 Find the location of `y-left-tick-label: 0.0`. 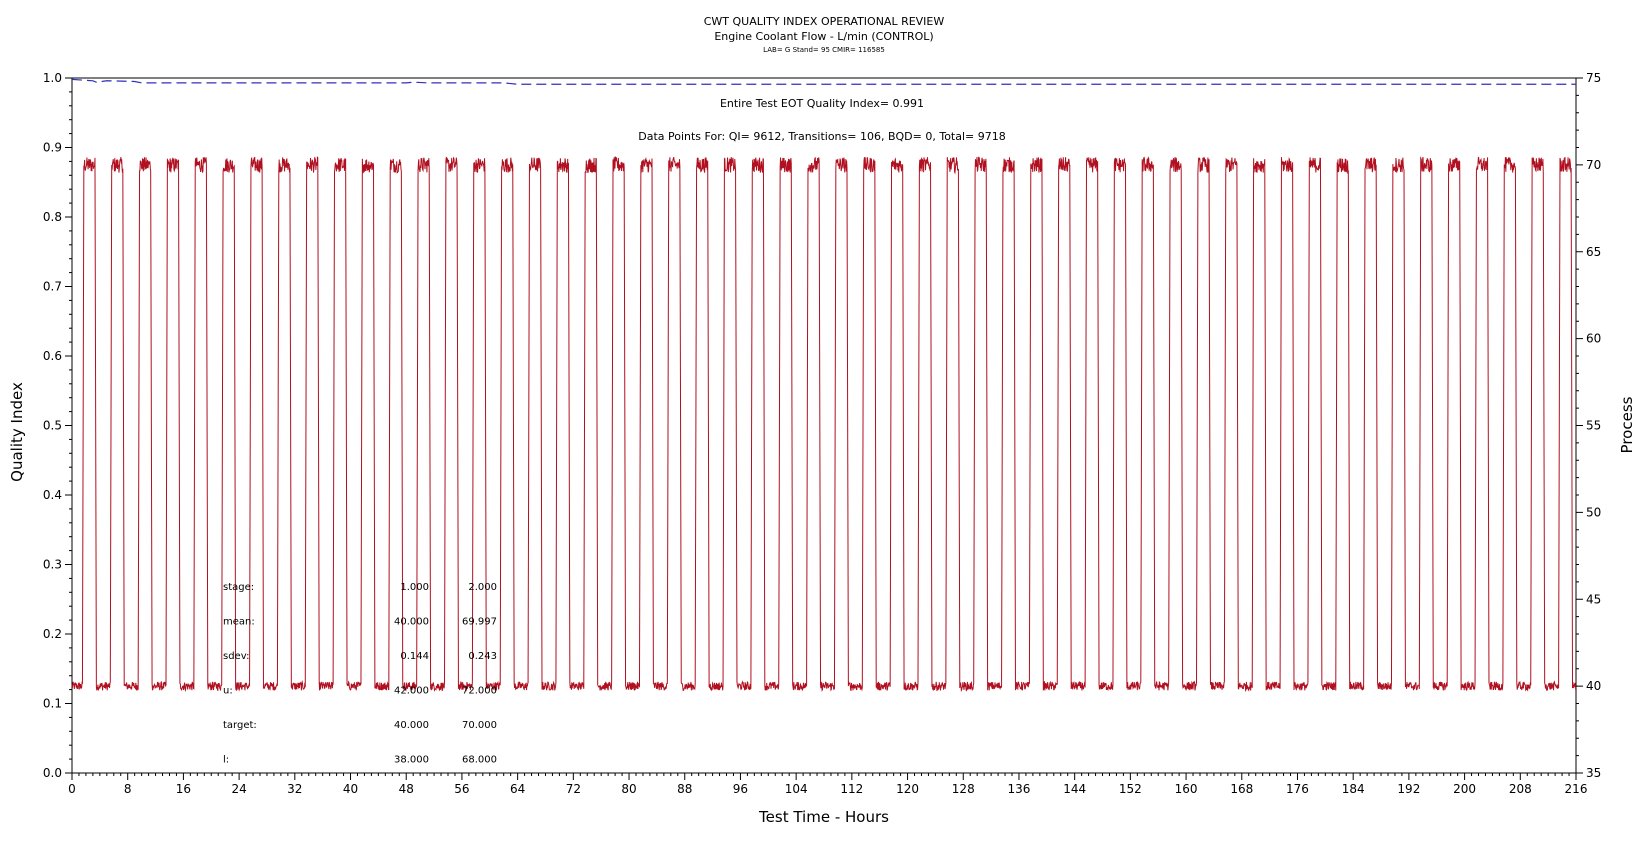

y-left-tick-label: 0.0 is located at coordinates (52, 773).